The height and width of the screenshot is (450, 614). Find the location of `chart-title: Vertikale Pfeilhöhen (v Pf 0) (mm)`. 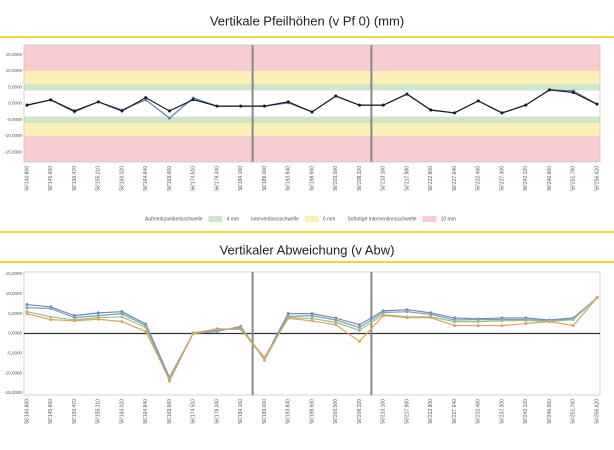

chart-title: Vertikale Pfeilhöhen (v Pf 0) (mm) is located at coordinates (307, 20).